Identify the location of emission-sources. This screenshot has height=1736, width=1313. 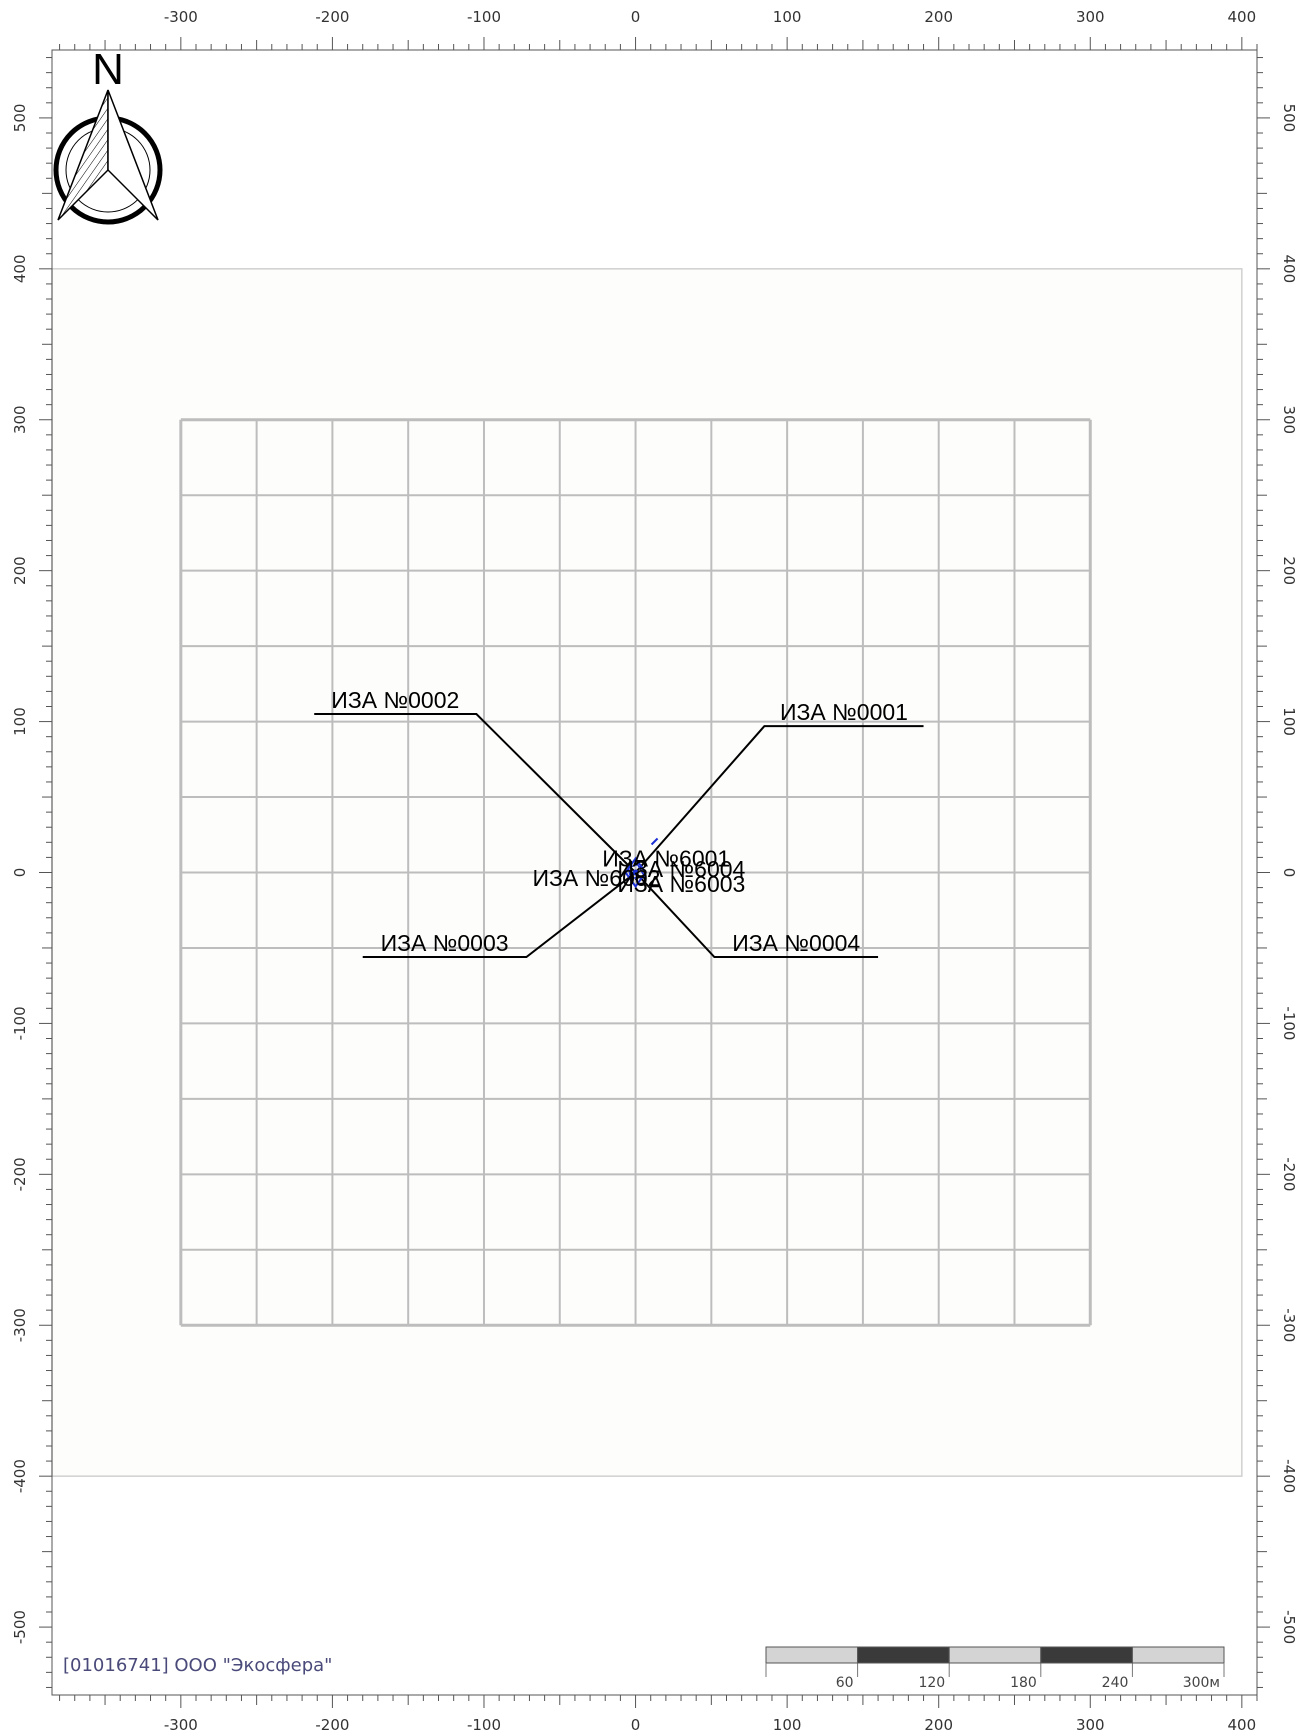
(641, 863).